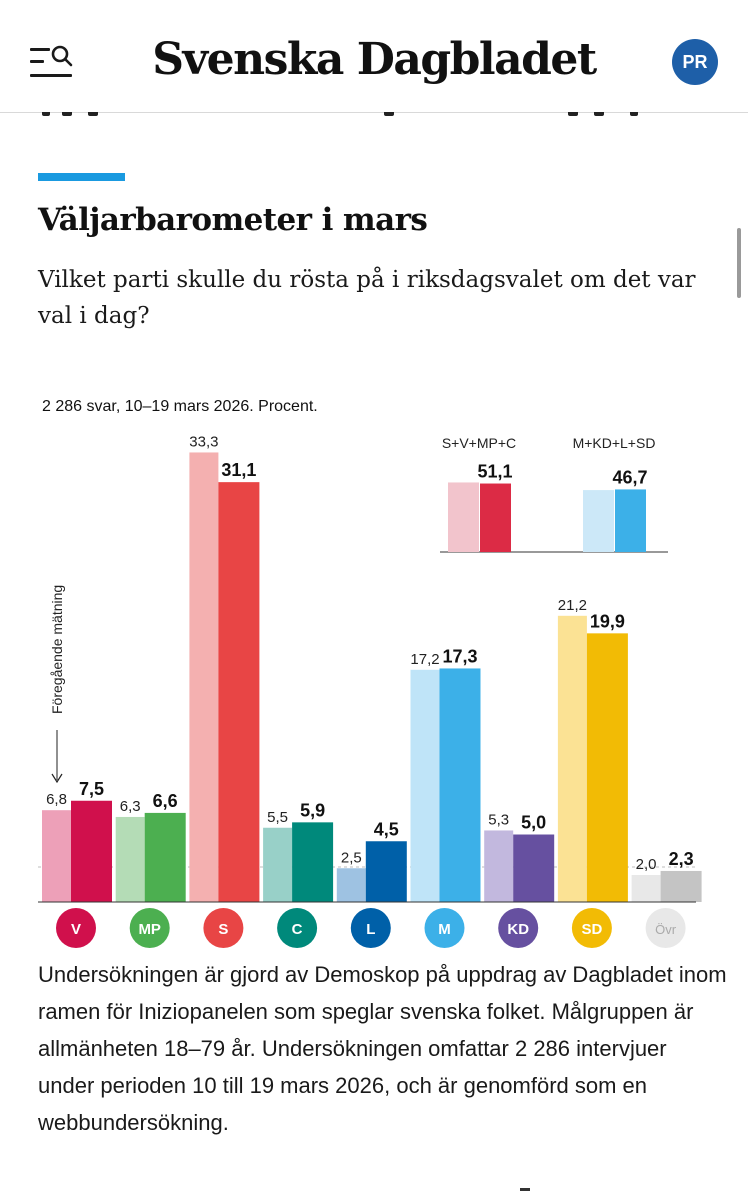  What do you see at coordinates (204, 677) in the screenshot?
I see `bar-previous-s` at bounding box center [204, 677].